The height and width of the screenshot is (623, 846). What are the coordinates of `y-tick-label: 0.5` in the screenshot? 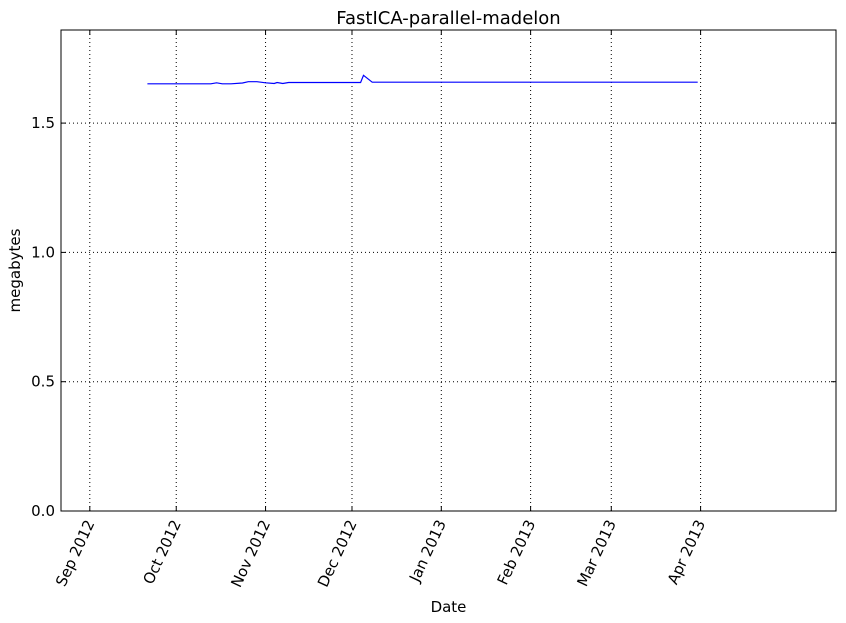 It's located at (43, 382).